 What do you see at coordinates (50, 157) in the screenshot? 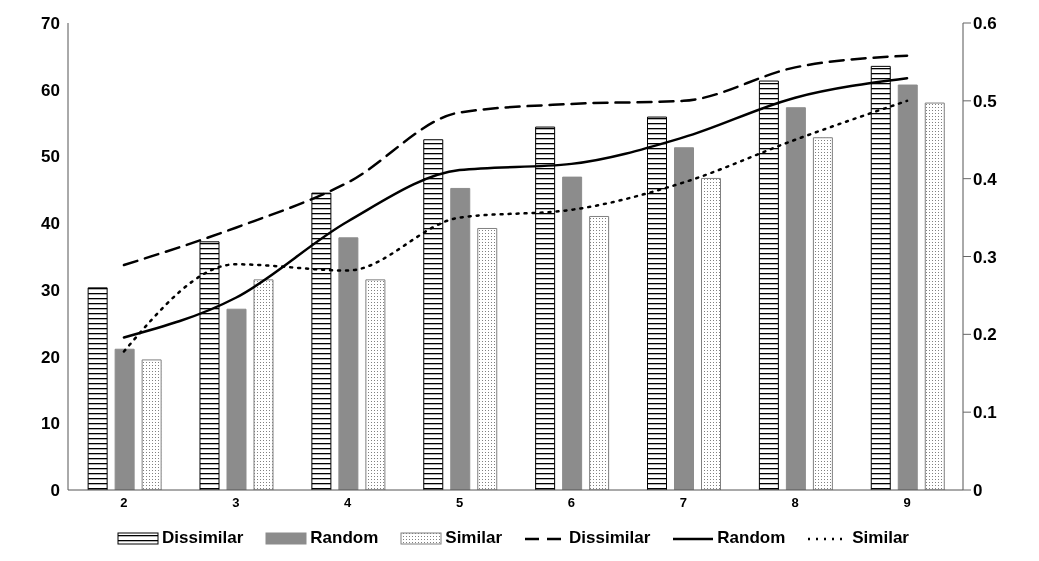
I see `y-tick-label: 50` at bounding box center [50, 157].